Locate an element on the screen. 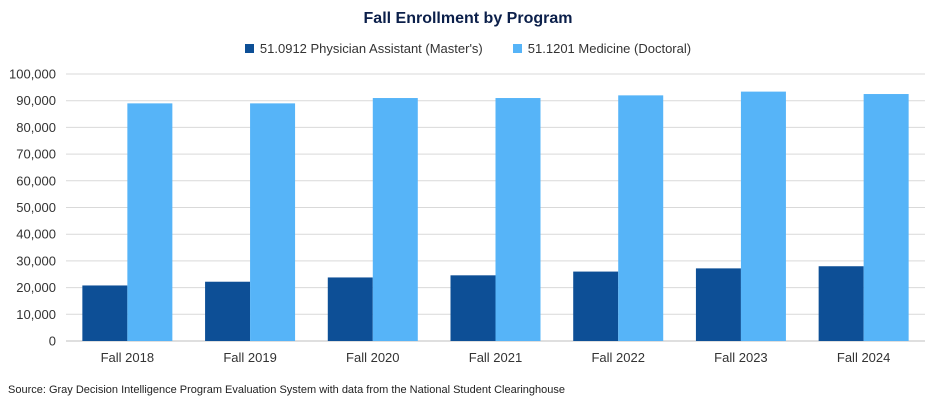 This screenshot has height=406, width=936. x-tick-label: Fall 2021 is located at coordinates (495, 357).